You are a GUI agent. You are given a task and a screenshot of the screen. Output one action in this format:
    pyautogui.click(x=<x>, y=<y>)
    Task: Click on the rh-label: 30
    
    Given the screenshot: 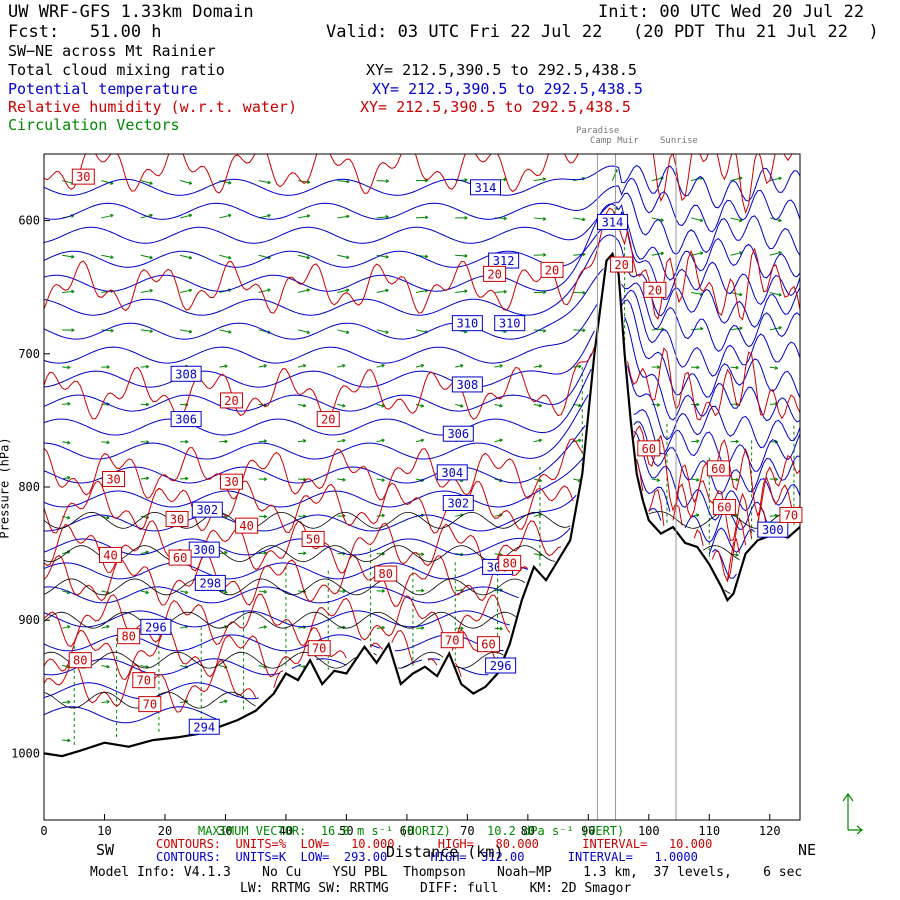 What is the action you would take?
    pyautogui.click(x=231, y=481)
    